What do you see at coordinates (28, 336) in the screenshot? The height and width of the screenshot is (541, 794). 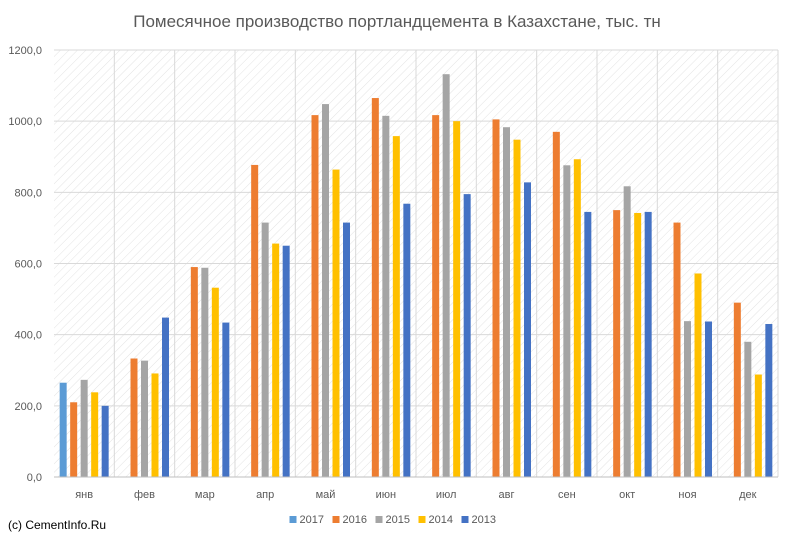 I see `y-tick-label: 400,0` at bounding box center [28, 336].